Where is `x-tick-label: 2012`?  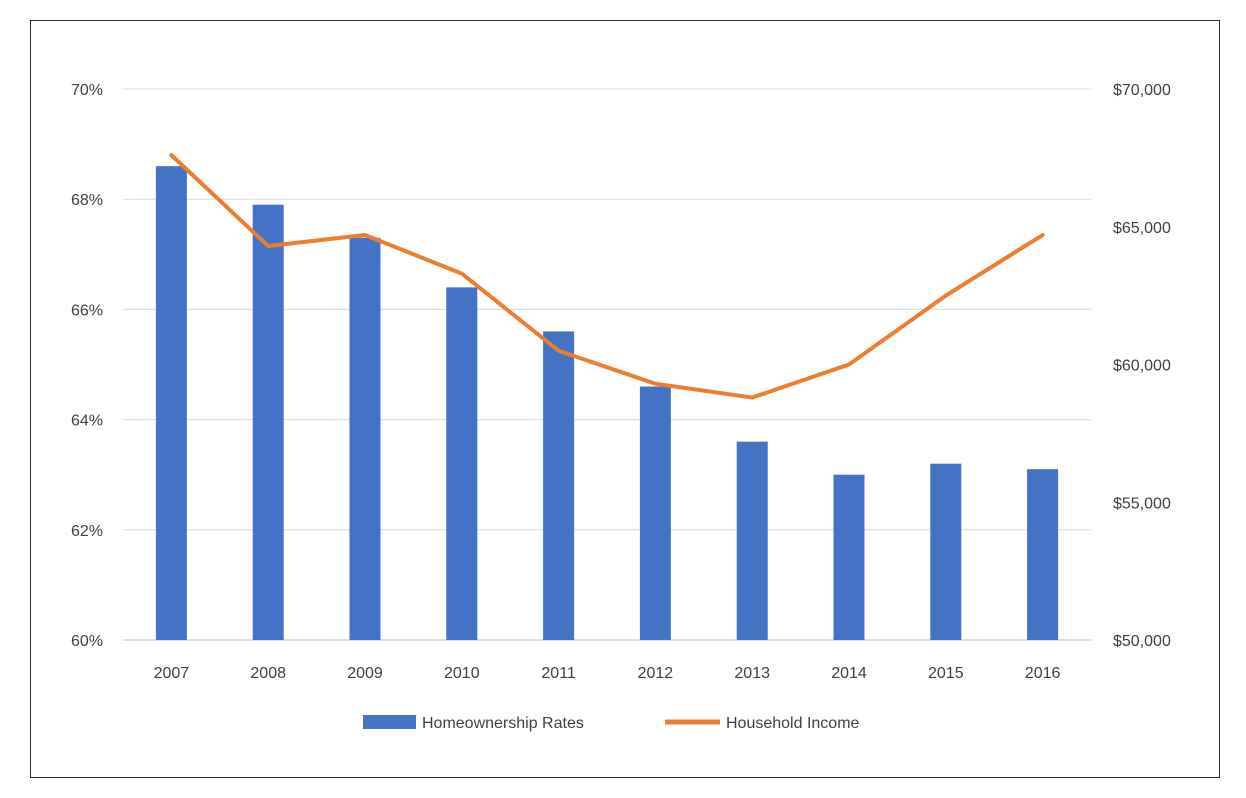
x-tick-label: 2012 is located at coordinates (656, 673).